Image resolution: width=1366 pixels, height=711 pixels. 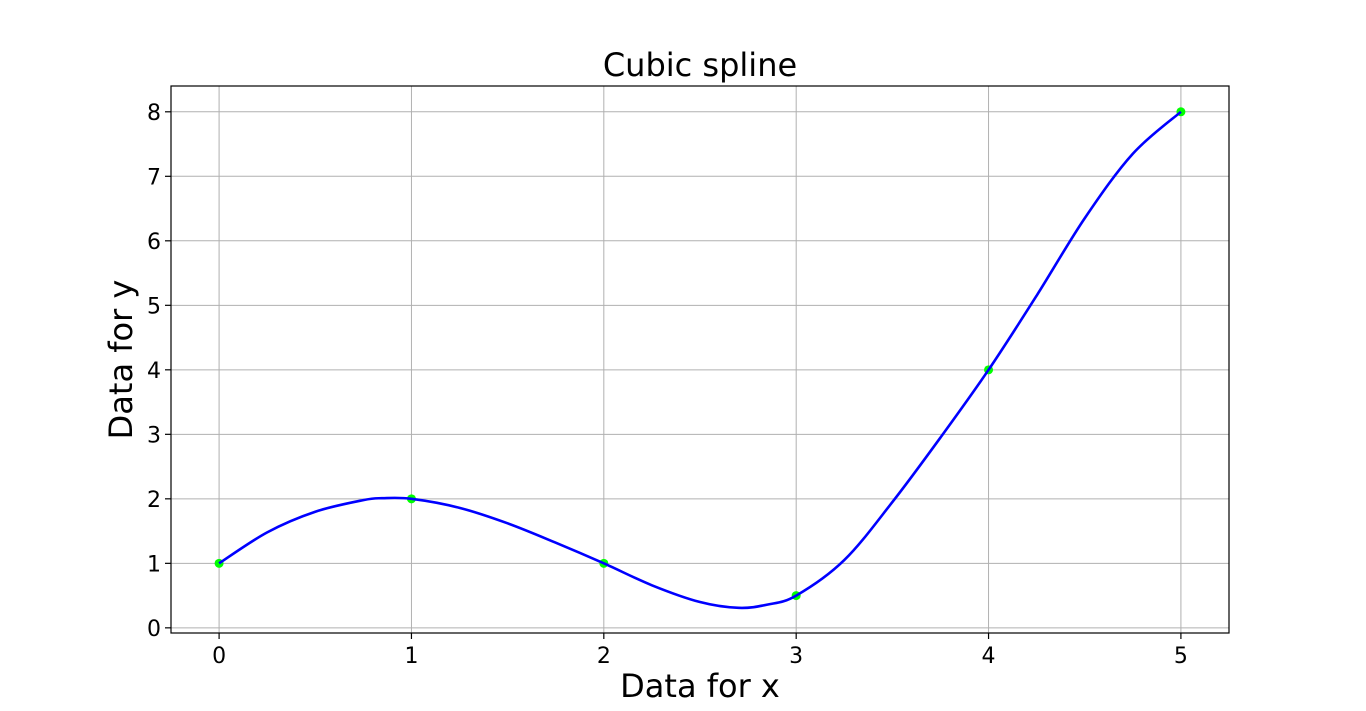 I want to click on y-axis-label: Data for y, so click(x=121, y=360).